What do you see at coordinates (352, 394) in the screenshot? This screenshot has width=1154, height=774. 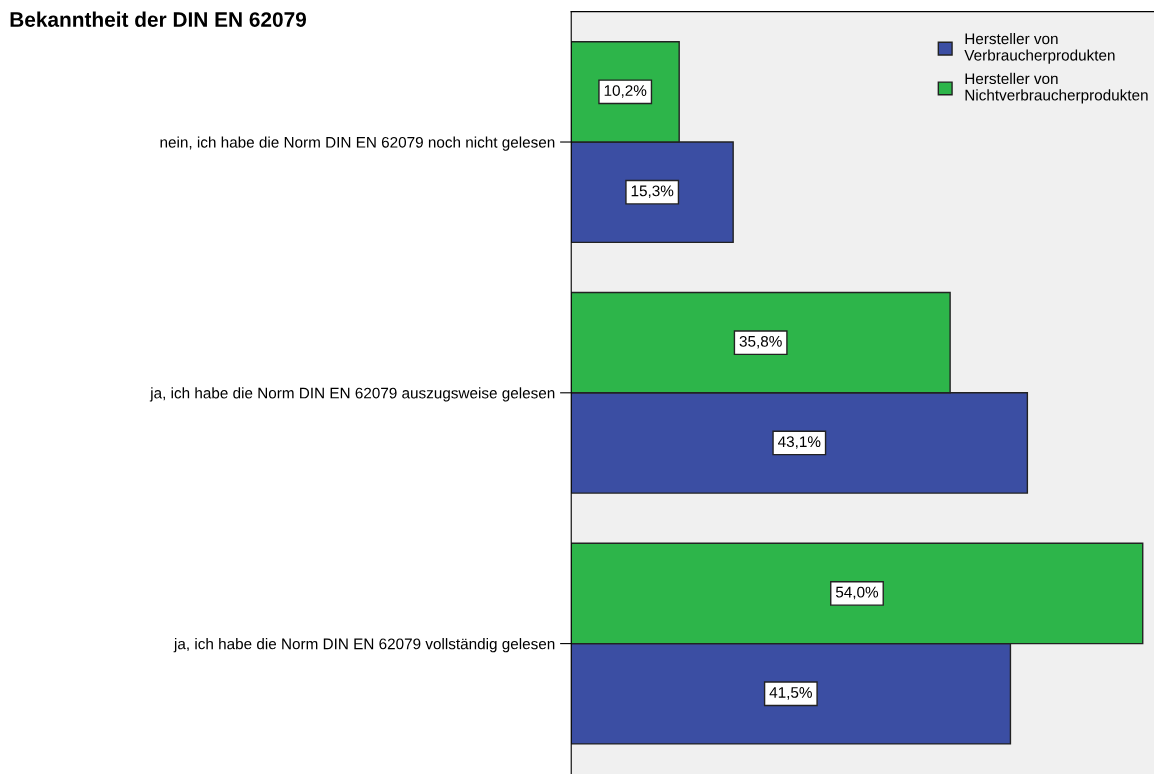 I see `y-tick-label: ja, ich habe die Norm DIN EN 62079 auszugsweise gelesen` at bounding box center [352, 394].